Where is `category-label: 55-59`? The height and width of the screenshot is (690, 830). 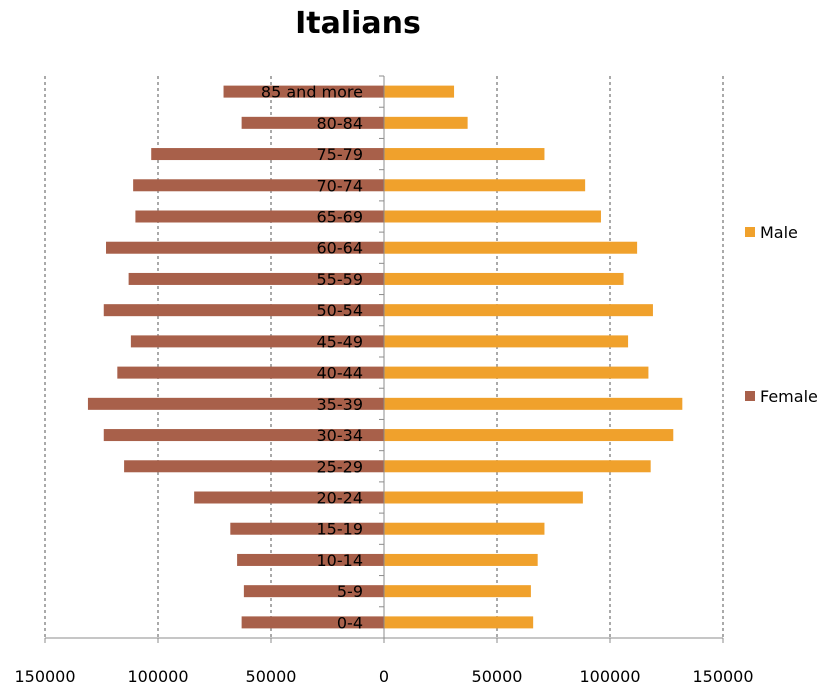
category-label: 55-59 is located at coordinates (340, 279).